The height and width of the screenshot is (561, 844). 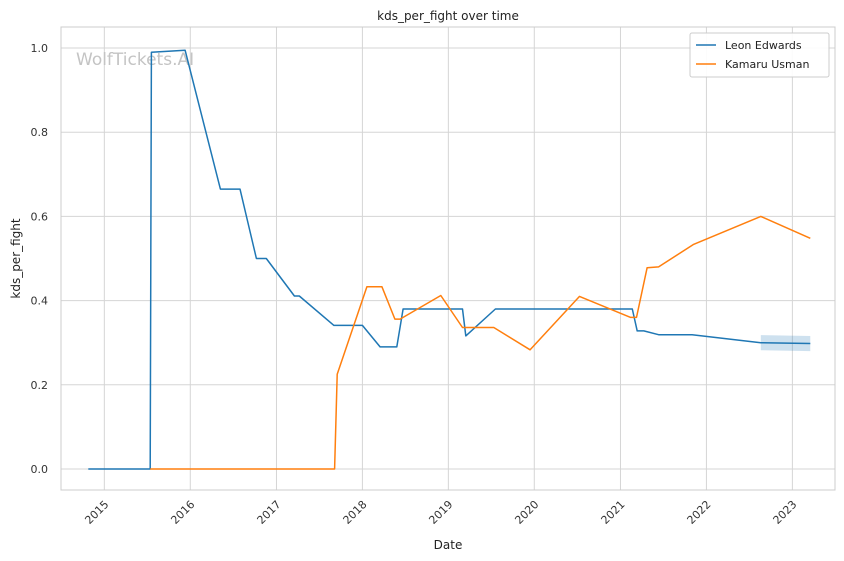 I want to click on chart-title: kds_per_fight over time, so click(x=448, y=16).